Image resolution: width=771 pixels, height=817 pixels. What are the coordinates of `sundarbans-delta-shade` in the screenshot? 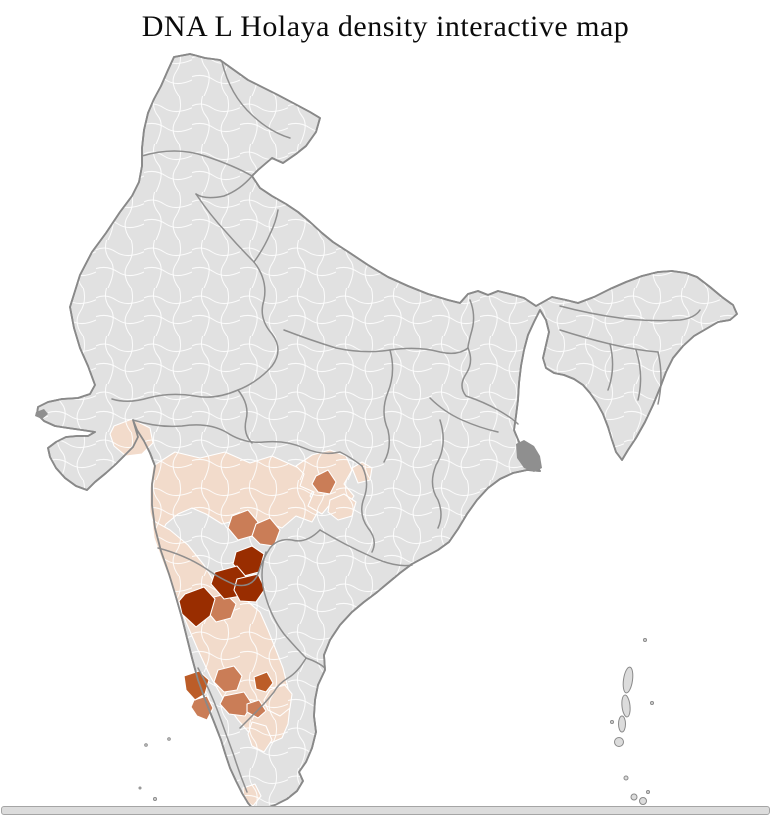 It's located at (288, 440).